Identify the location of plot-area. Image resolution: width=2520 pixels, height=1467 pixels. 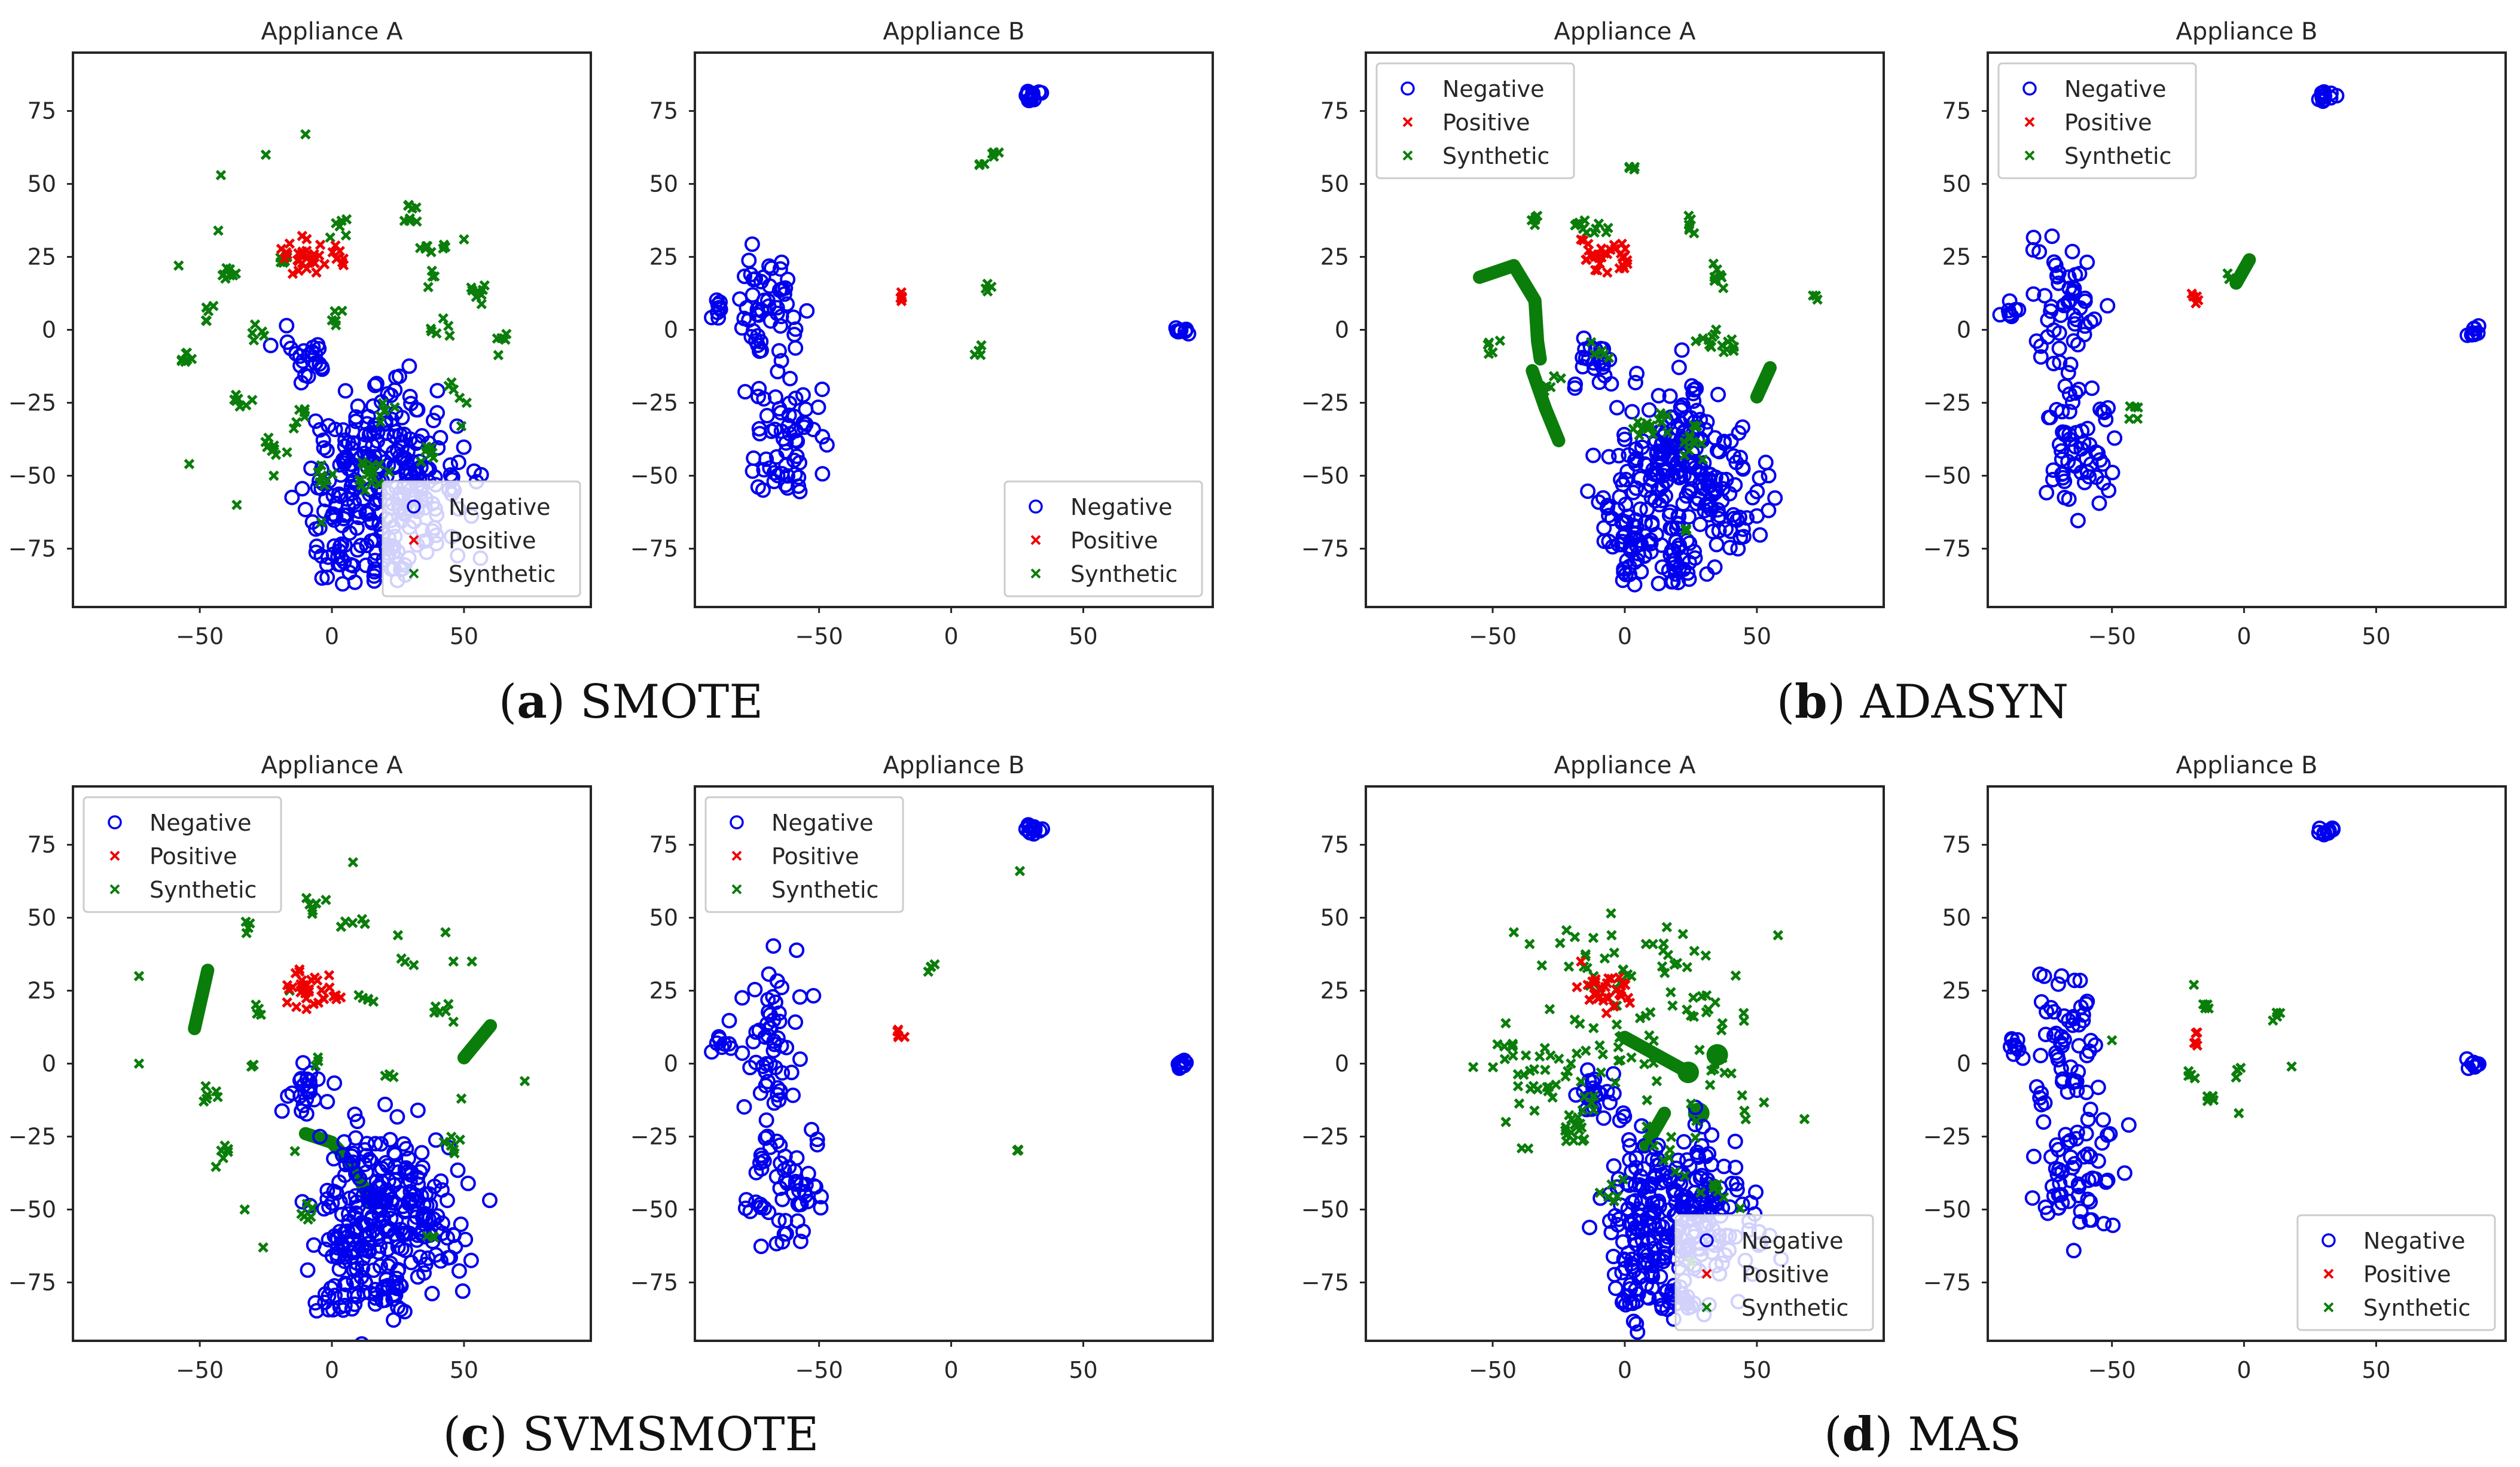
(2239, 306).